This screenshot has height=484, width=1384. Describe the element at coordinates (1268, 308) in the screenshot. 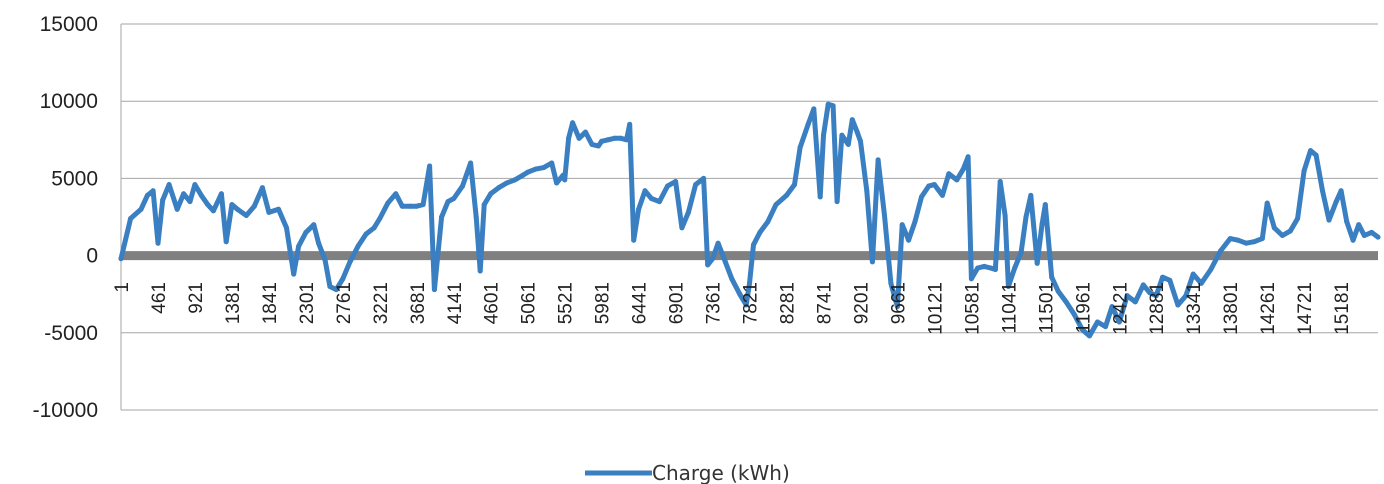

I see `x-tick-label: 14261` at that location.